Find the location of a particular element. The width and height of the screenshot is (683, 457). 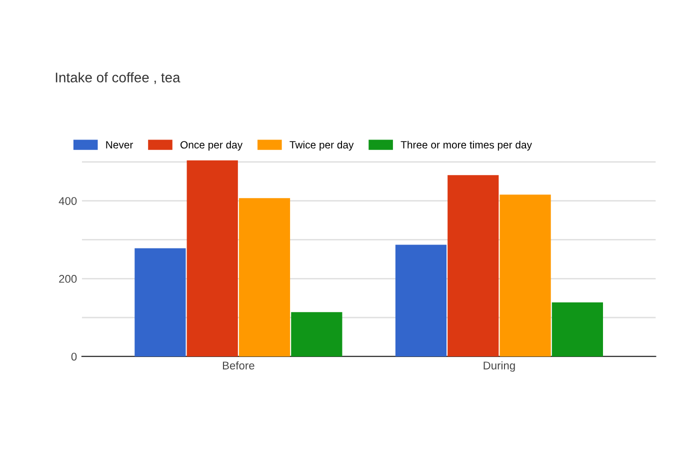

x-tick-label: During is located at coordinates (499, 366).